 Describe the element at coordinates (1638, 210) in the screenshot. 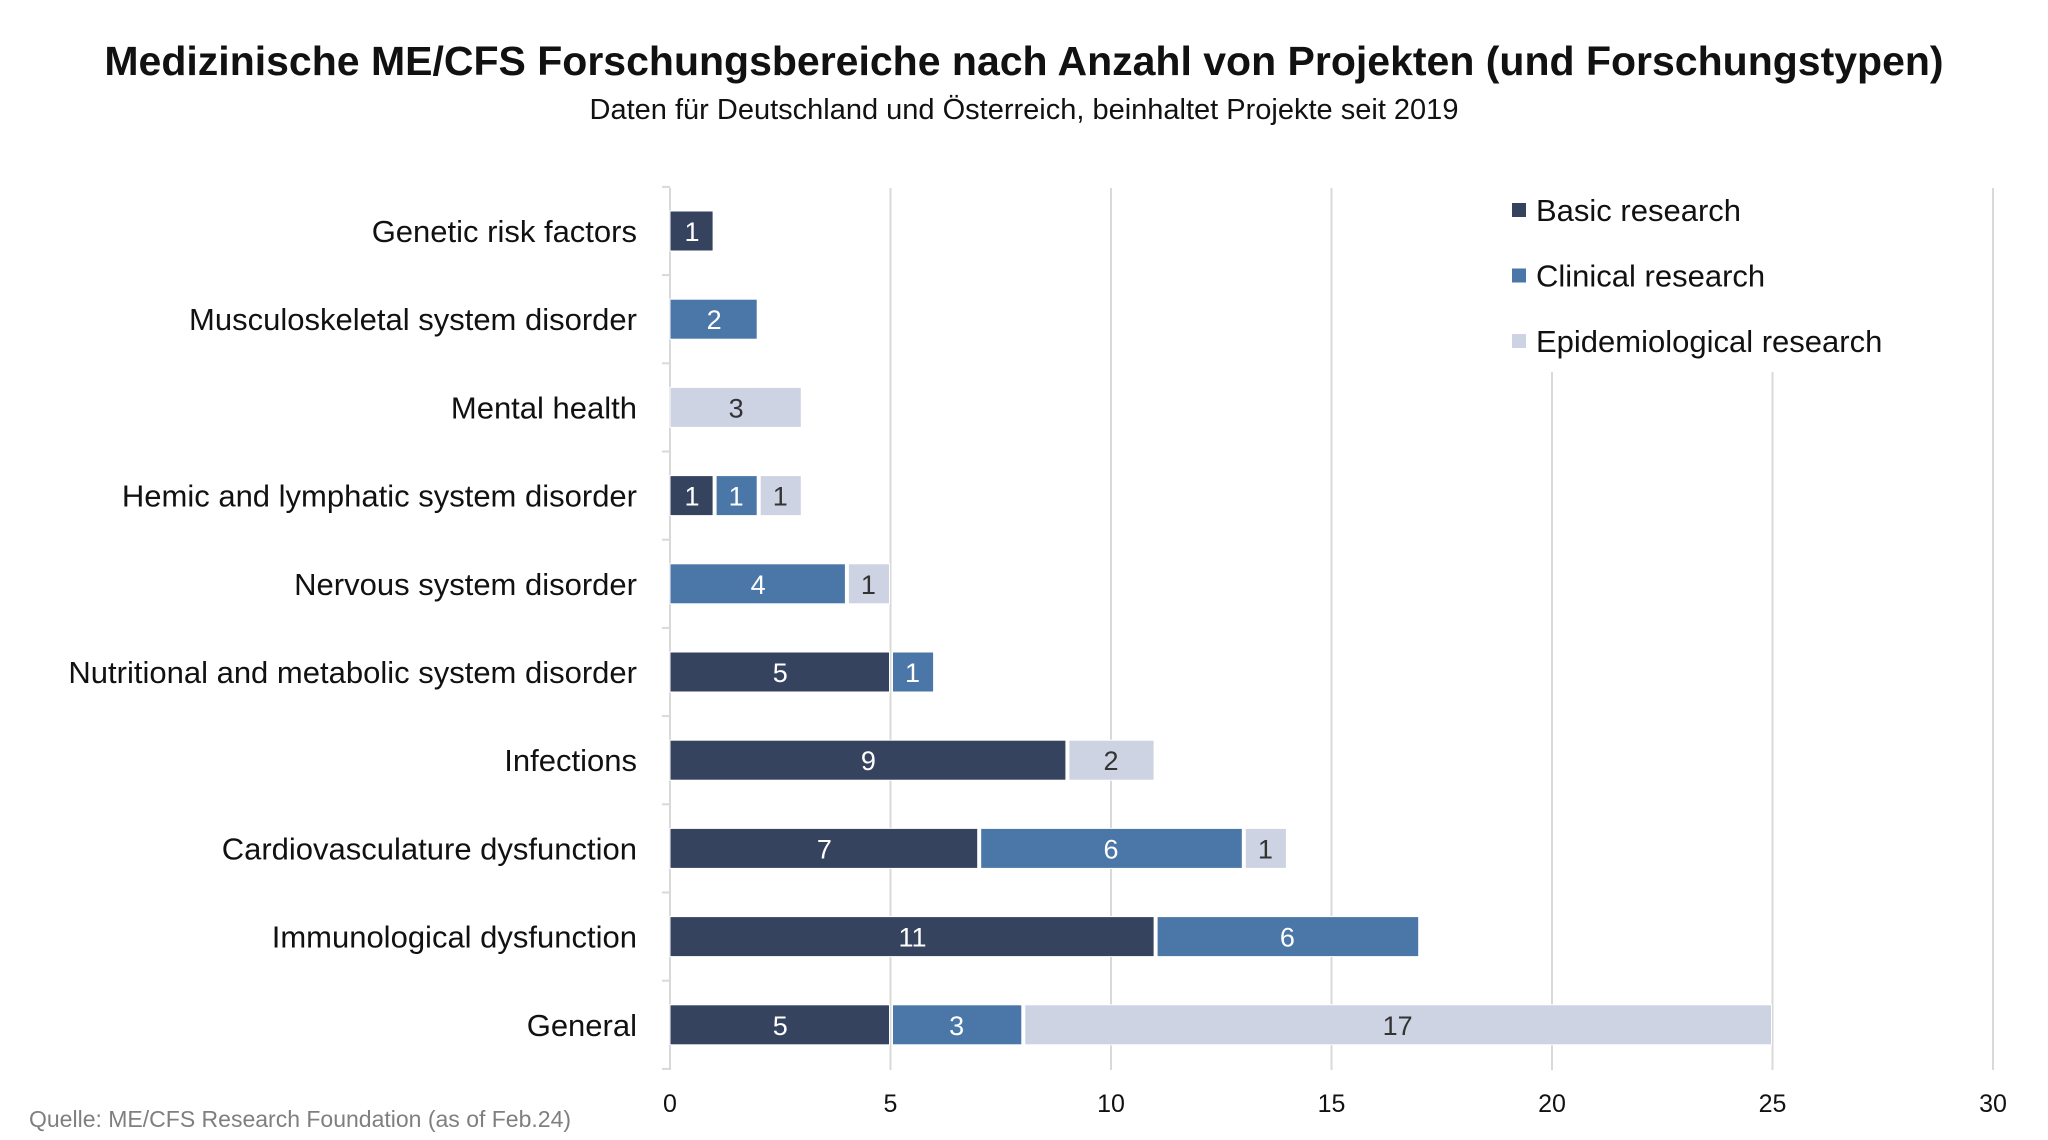

I see `legend-label: Basic research` at that location.